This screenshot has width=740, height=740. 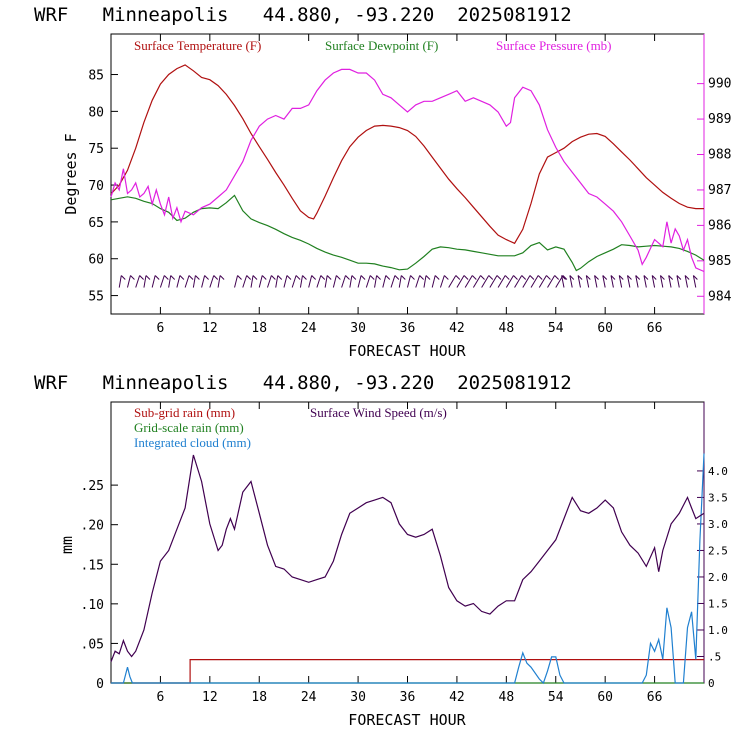 What do you see at coordinates (507, 328) in the screenshot?
I see `x-tick-label: 48` at bounding box center [507, 328].